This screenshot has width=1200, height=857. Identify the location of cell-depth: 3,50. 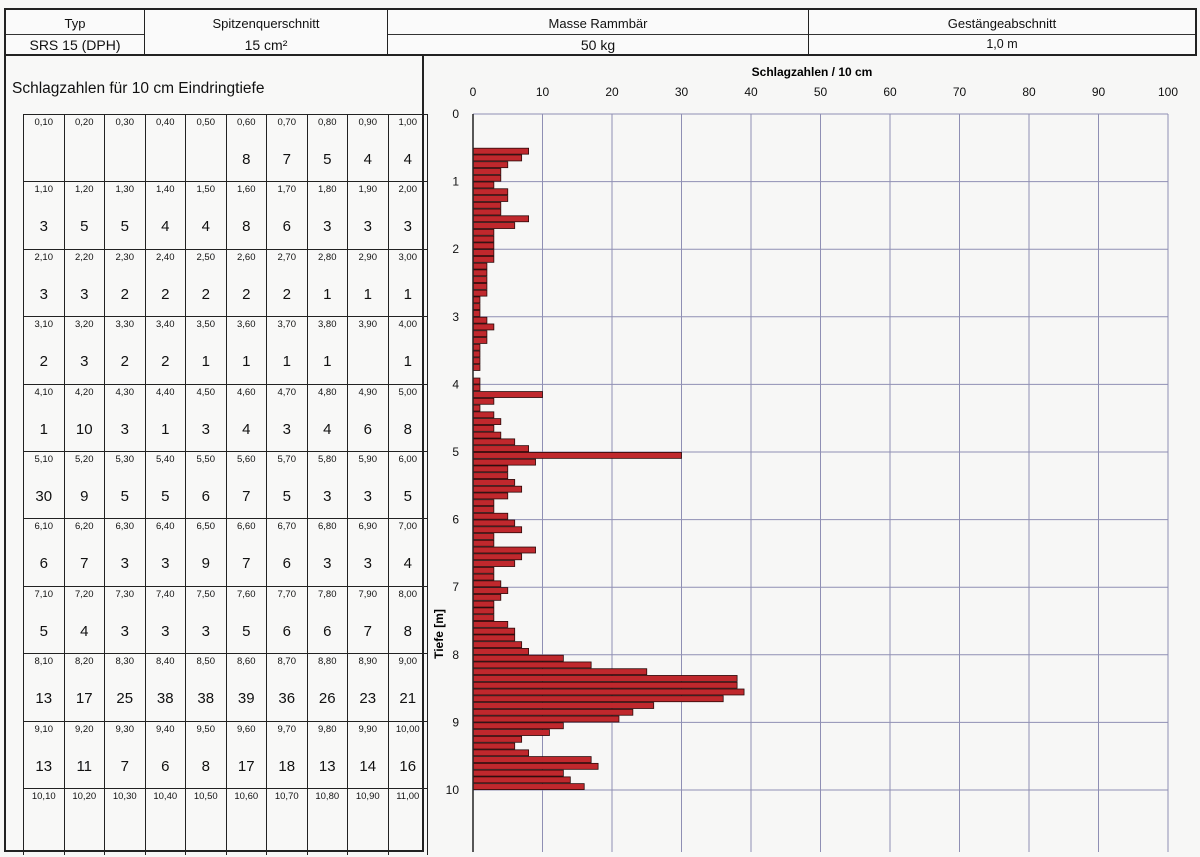
(206, 325).